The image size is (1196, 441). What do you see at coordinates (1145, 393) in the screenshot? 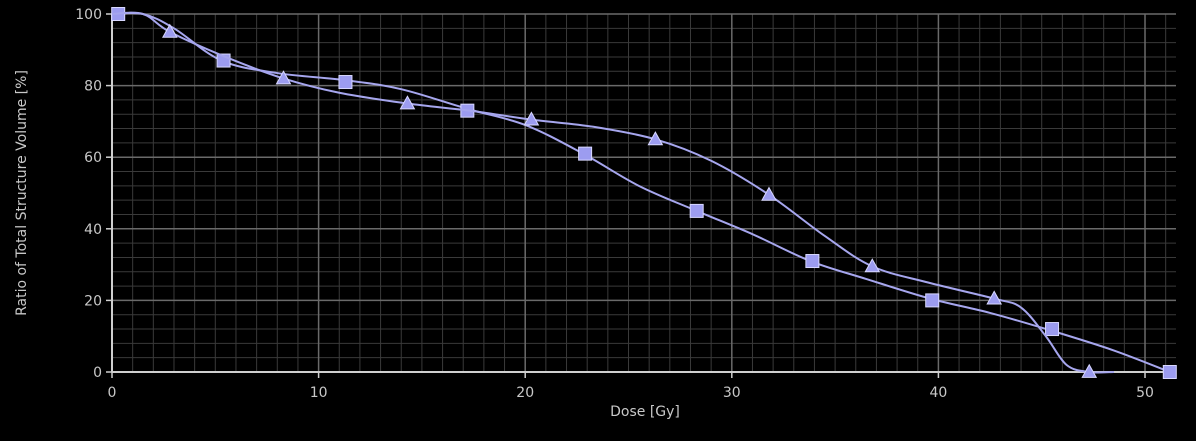
I see `x-tick-label: 50` at bounding box center [1145, 393].